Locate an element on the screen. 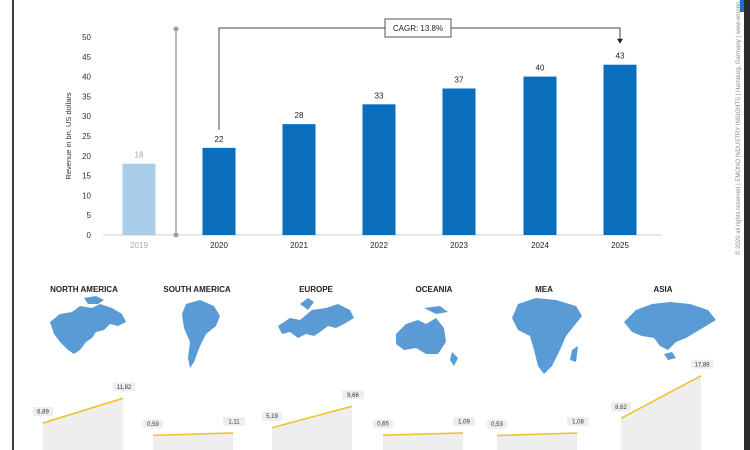  data-label: 18 is located at coordinates (139, 155).